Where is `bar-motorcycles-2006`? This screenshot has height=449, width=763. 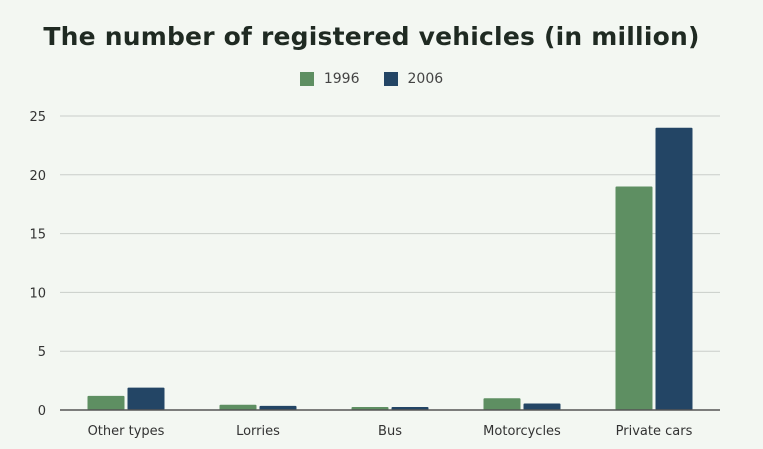 bar-motorcycles-2006 is located at coordinates (542, 406).